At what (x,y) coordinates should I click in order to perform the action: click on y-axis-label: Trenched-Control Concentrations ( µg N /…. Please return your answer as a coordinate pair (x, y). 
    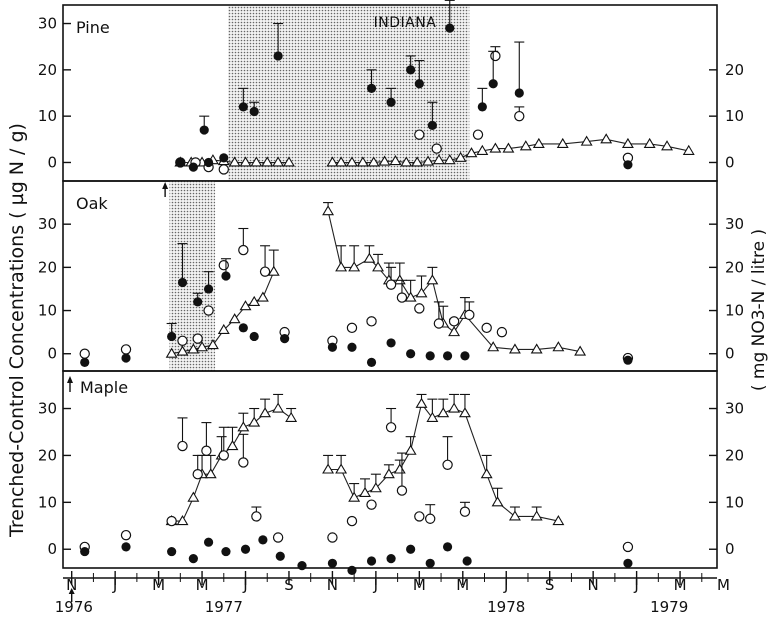
    Looking at the image, I should click on (17, 330).